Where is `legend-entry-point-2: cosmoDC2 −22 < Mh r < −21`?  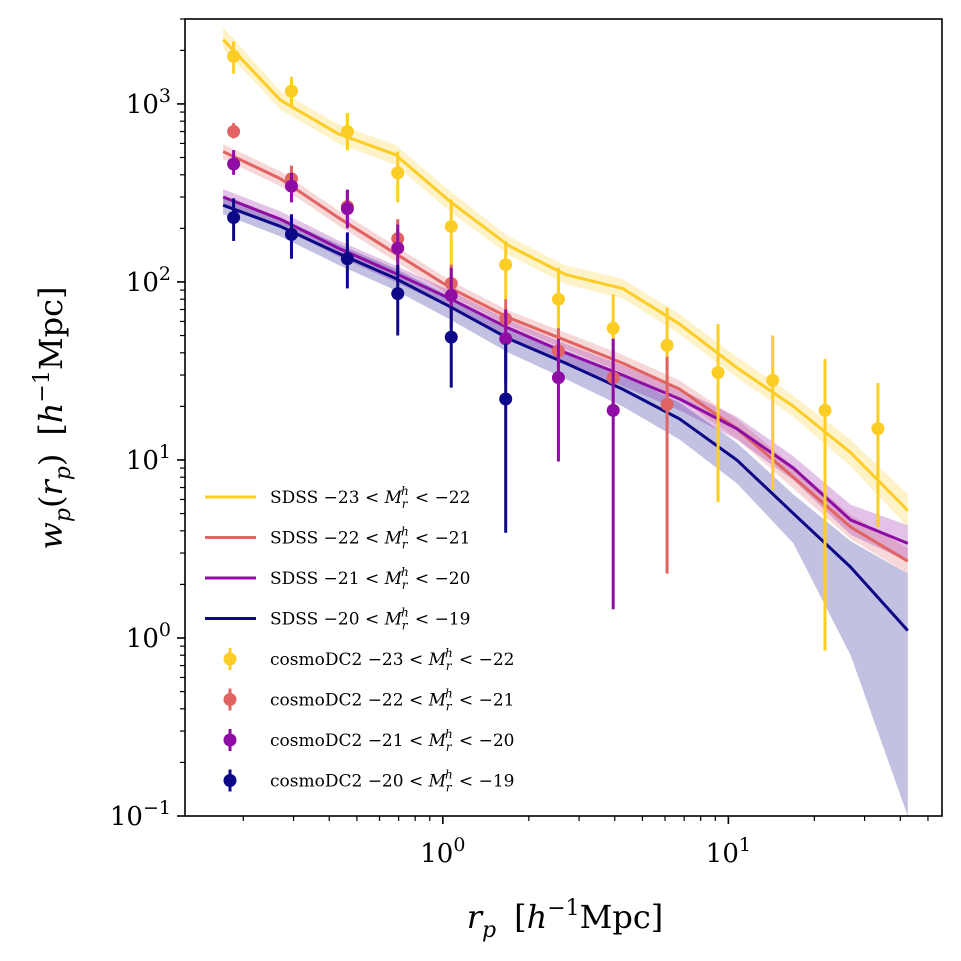 legend-entry-point-2: cosmoDC2 −22 < Mh r < −21 is located at coordinates (368, 700).